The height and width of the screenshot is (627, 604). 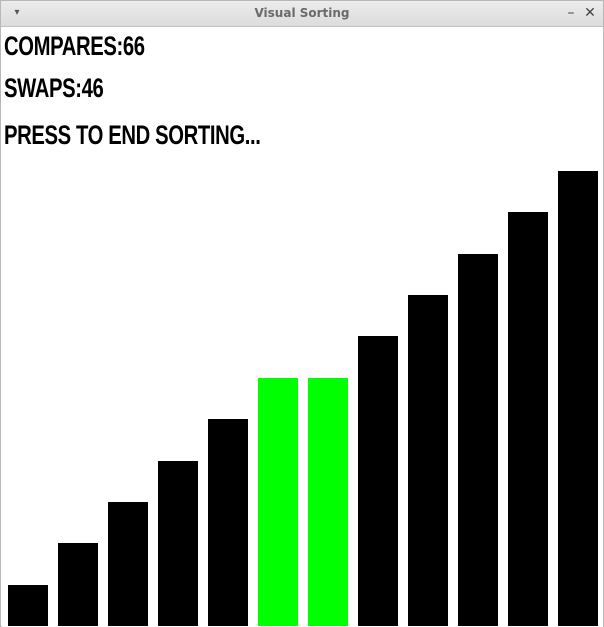 I want to click on minimize-icon: –, so click(x=571, y=13).